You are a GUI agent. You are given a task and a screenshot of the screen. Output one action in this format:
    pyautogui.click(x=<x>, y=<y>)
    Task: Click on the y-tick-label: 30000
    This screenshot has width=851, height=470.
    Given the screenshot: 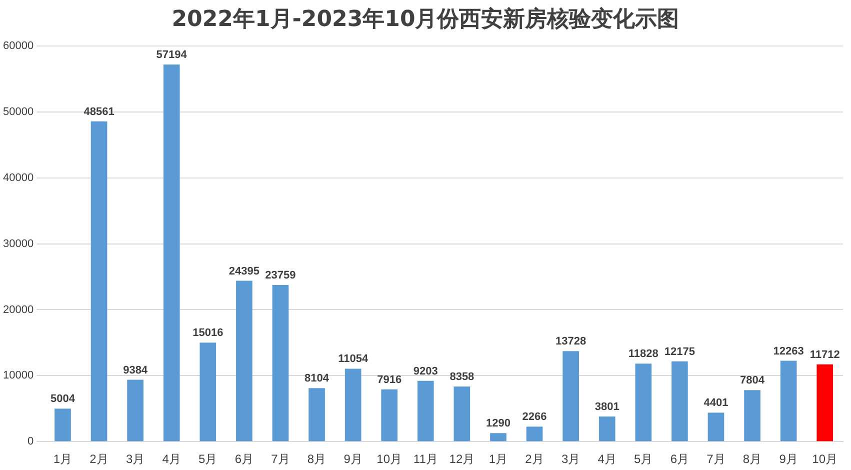 What is the action you would take?
    pyautogui.click(x=18, y=244)
    